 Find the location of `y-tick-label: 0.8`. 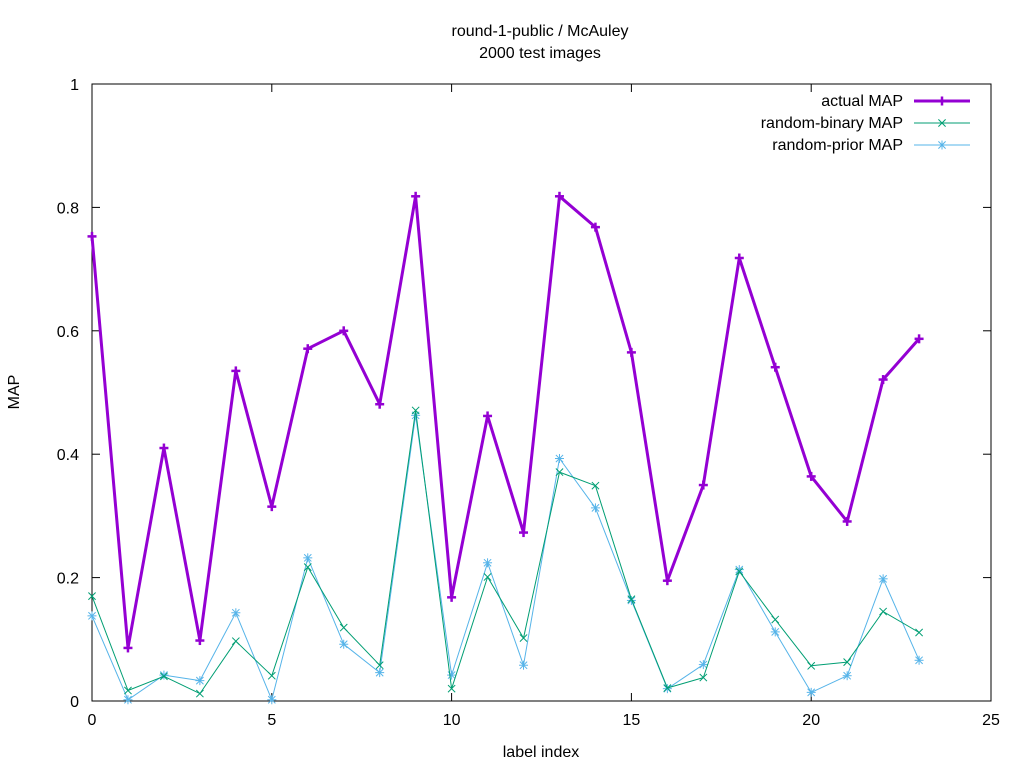

y-tick-label: 0.8 is located at coordinates (68, 208).